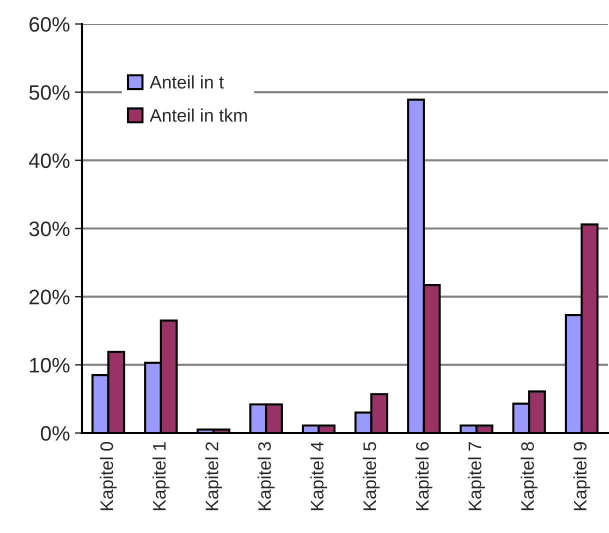  What do you see at coordinates (50, 297) in the screenshot?
I see `y-tick-label: 20%` at bounding box center [50, 297].